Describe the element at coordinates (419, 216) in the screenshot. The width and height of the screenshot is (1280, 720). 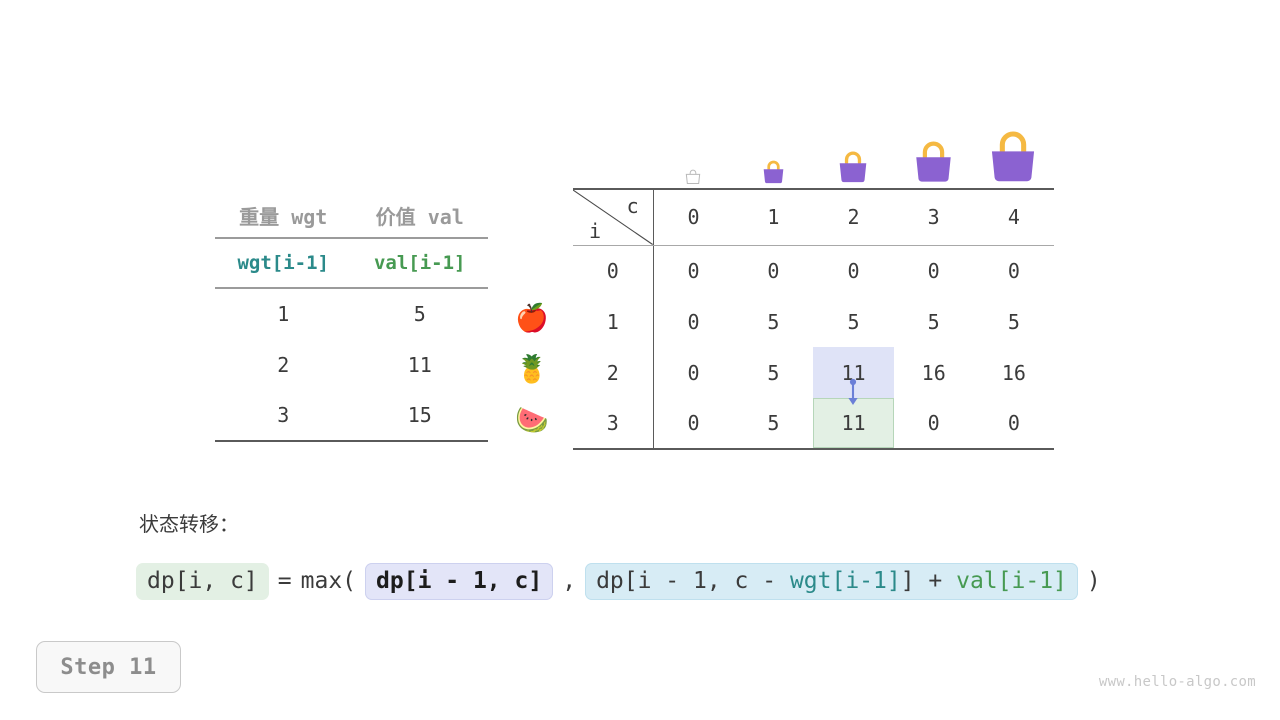
I see `items-header-val: 价值 val` at that location.